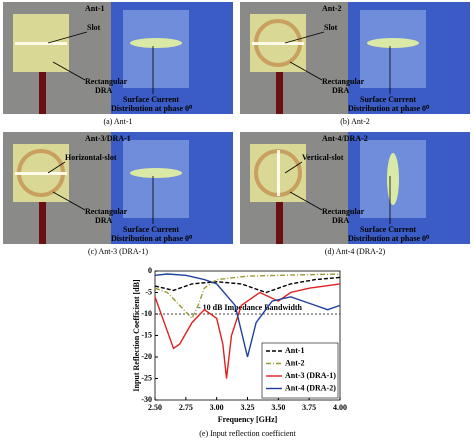 This screenshot has width=474, height=445. What do you see at coordinates (108, 138) in the screenshot?
I see `panel-title: Ant-3/DRA-1` at bounding box center [108, 138].